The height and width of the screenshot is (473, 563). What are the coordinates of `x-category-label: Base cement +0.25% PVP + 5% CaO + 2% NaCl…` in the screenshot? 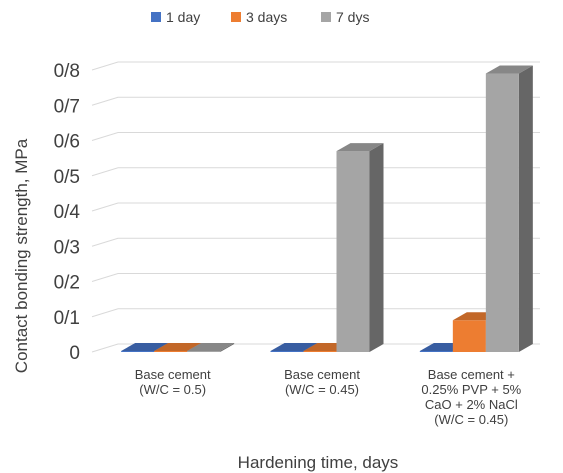 It's located at (471, 397).